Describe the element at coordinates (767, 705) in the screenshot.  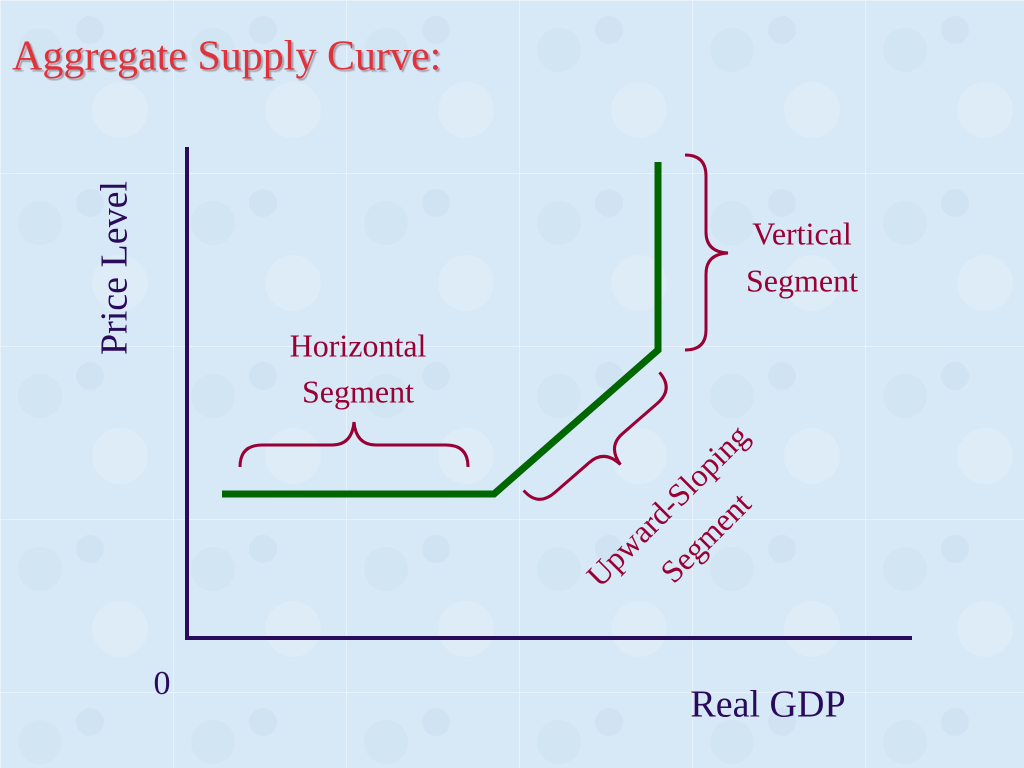
I see `x-axis-label: Real GDP` at that location.